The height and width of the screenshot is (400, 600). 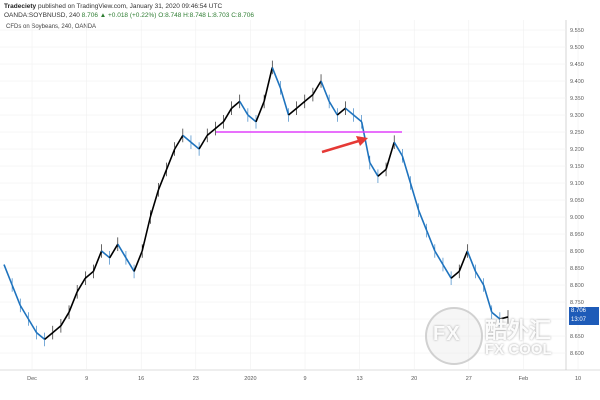 I want to click on y-tick-label: 9.300, so click(x=577, y=116).